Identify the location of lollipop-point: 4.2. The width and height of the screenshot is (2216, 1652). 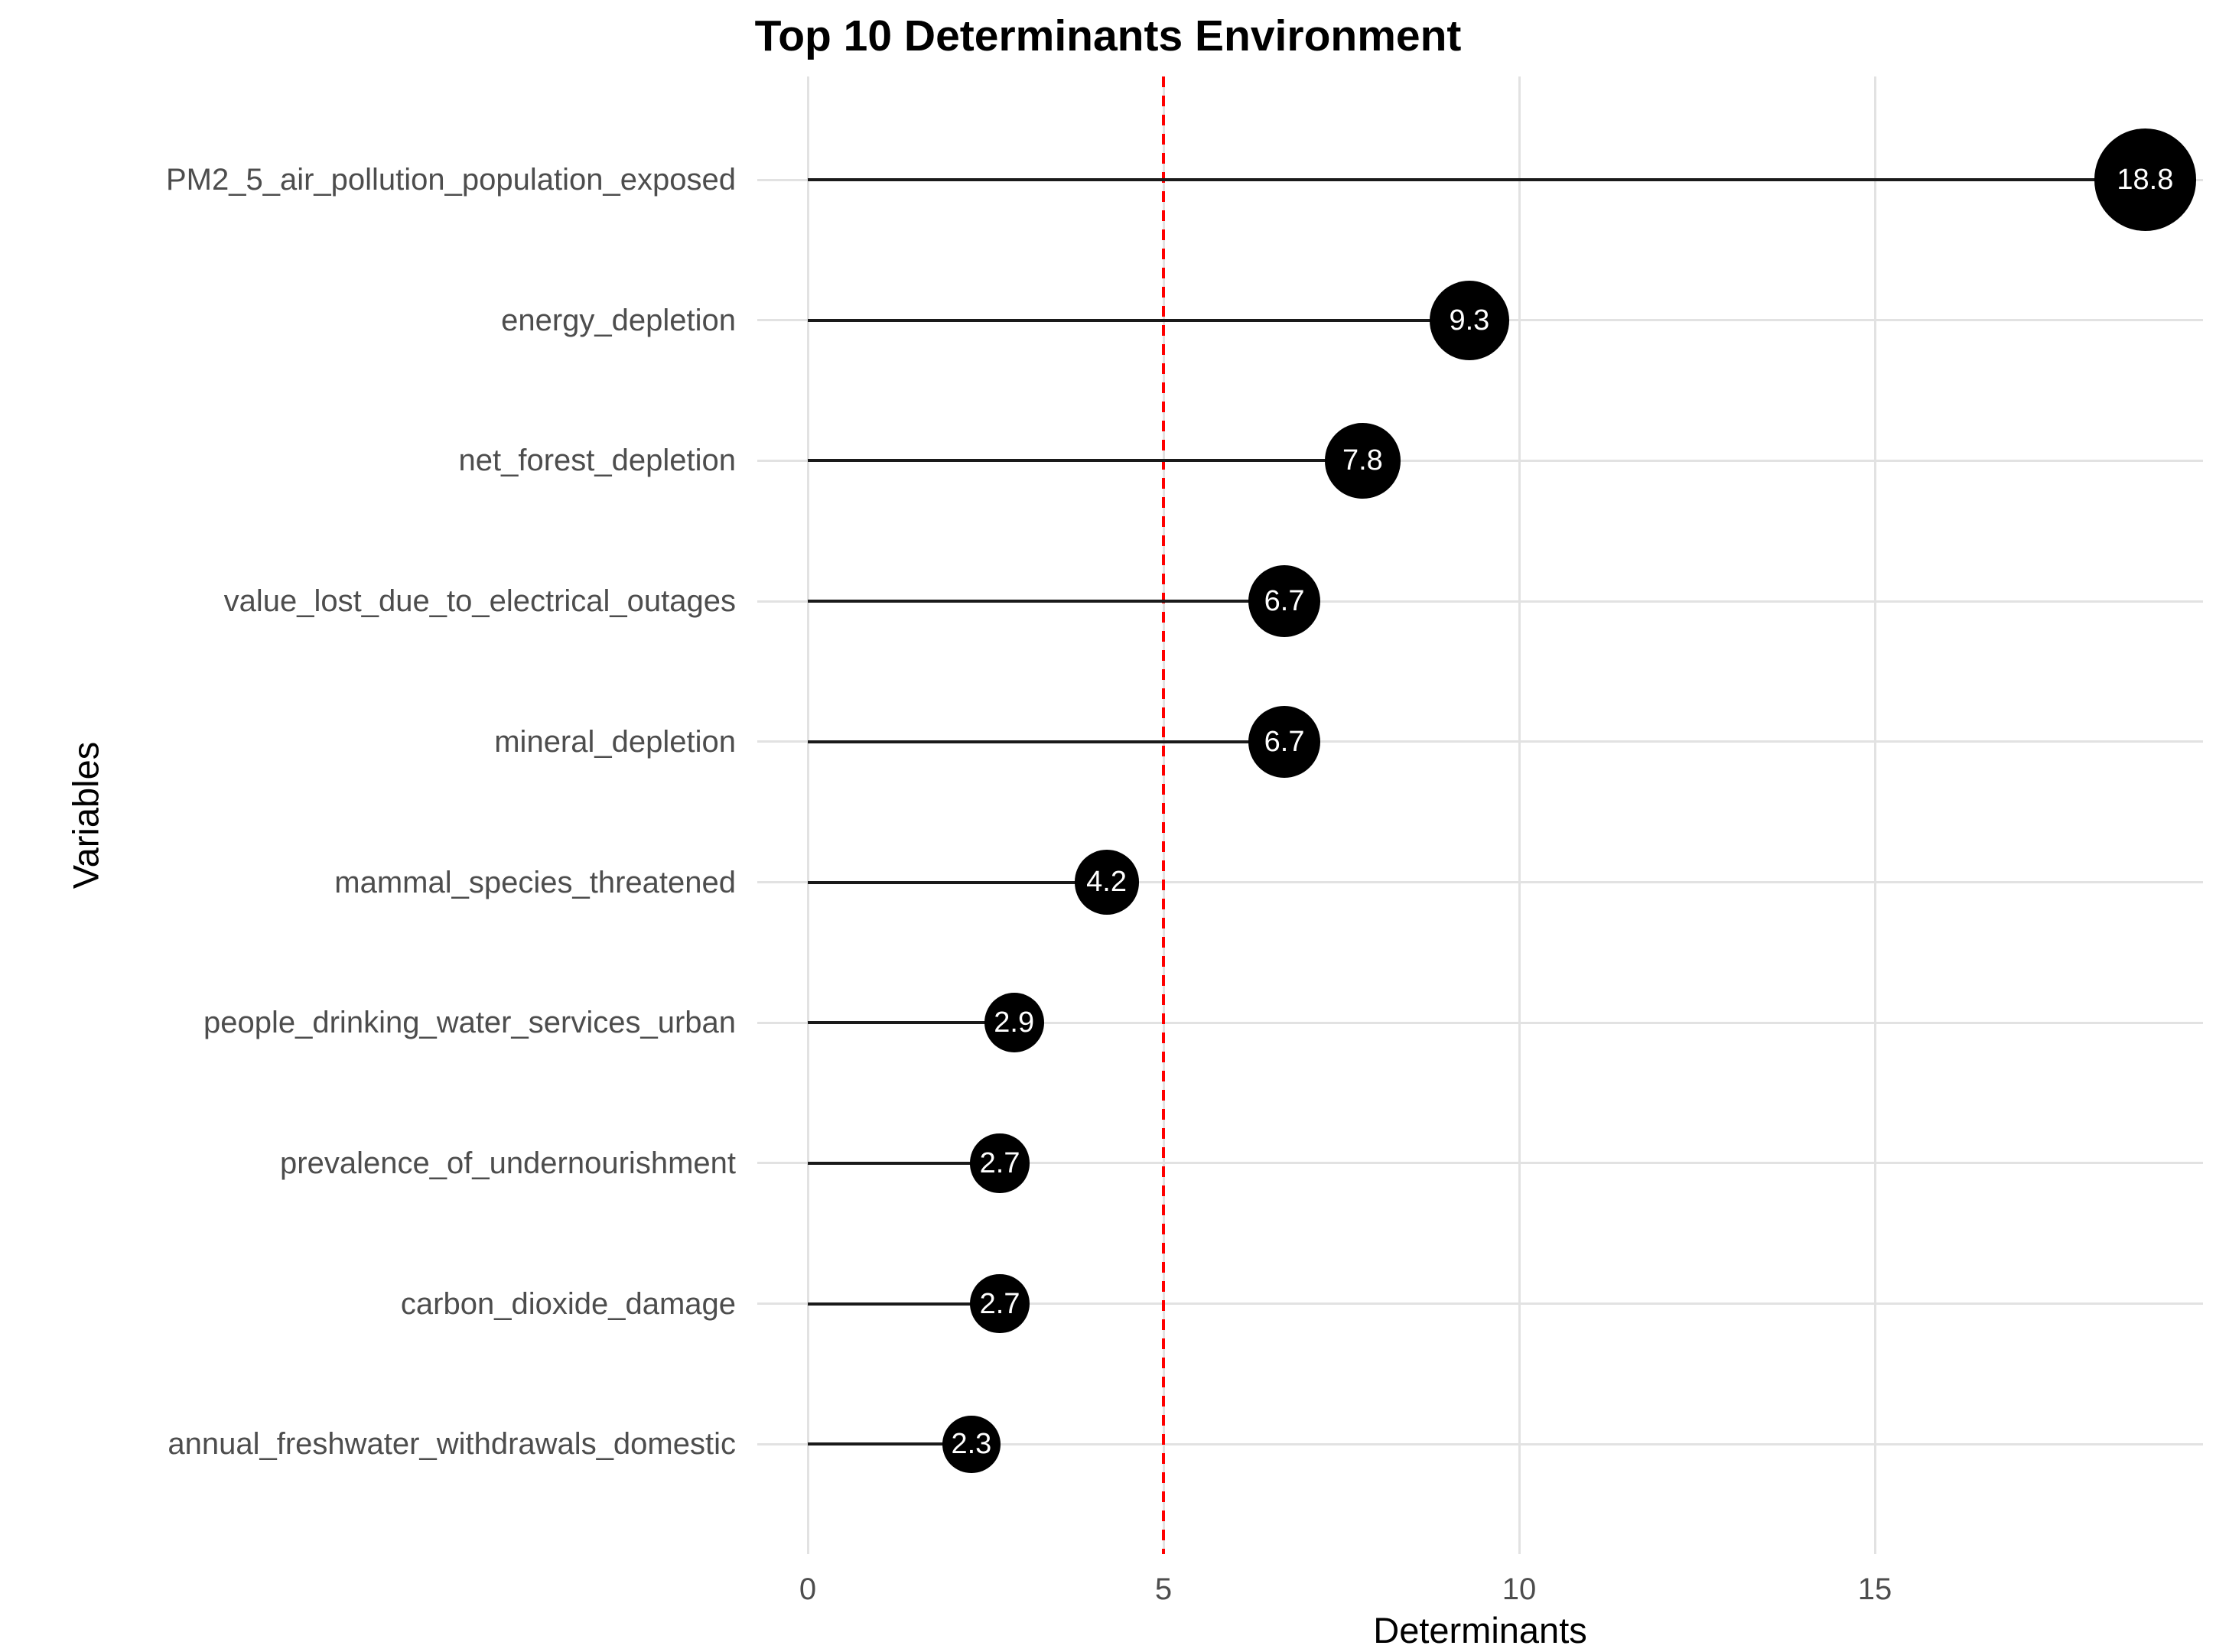
(1106, 882).